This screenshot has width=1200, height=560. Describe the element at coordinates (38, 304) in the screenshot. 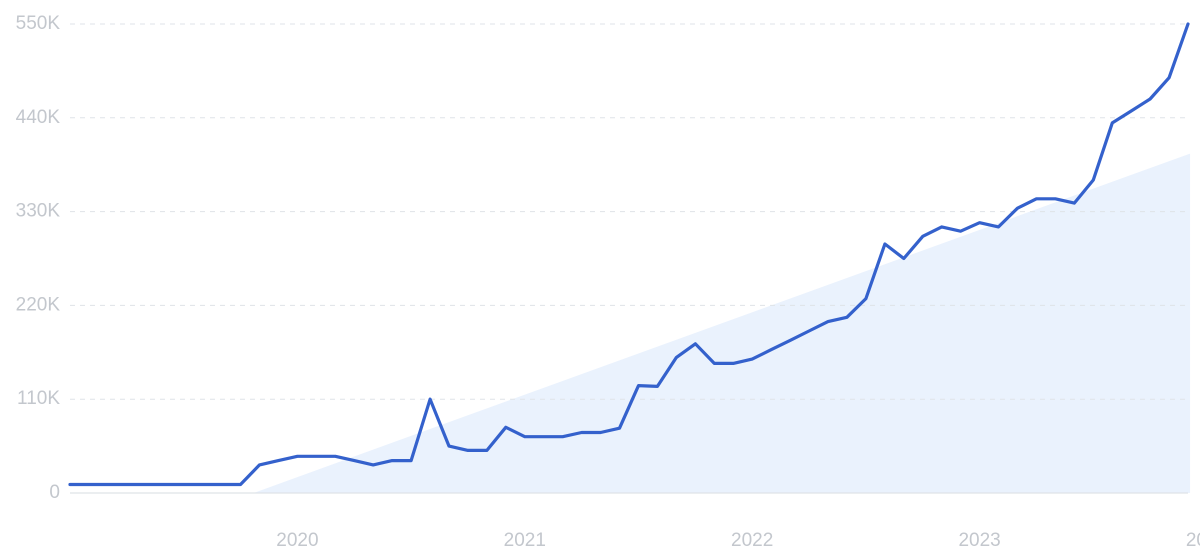

I see `y-tick-label: 220K` at that location.